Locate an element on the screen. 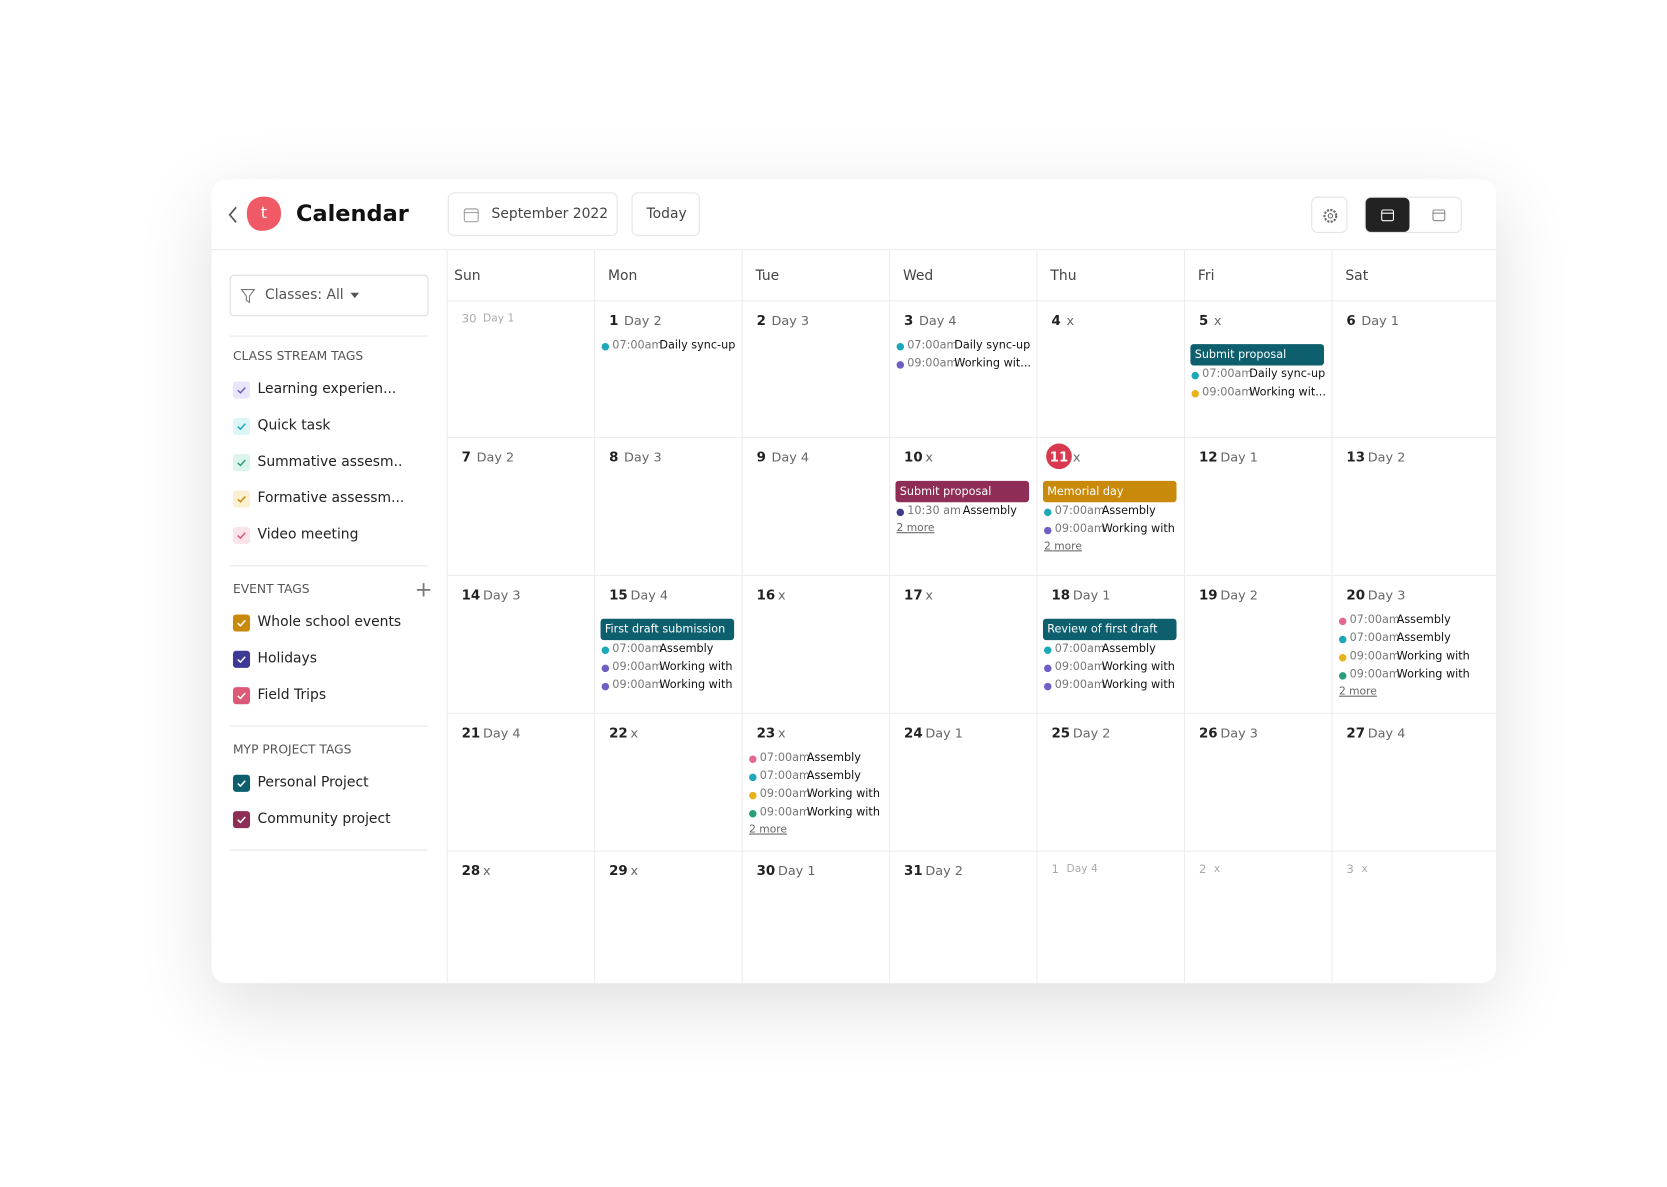  today-button: Today is located at coordinates (665, 214).